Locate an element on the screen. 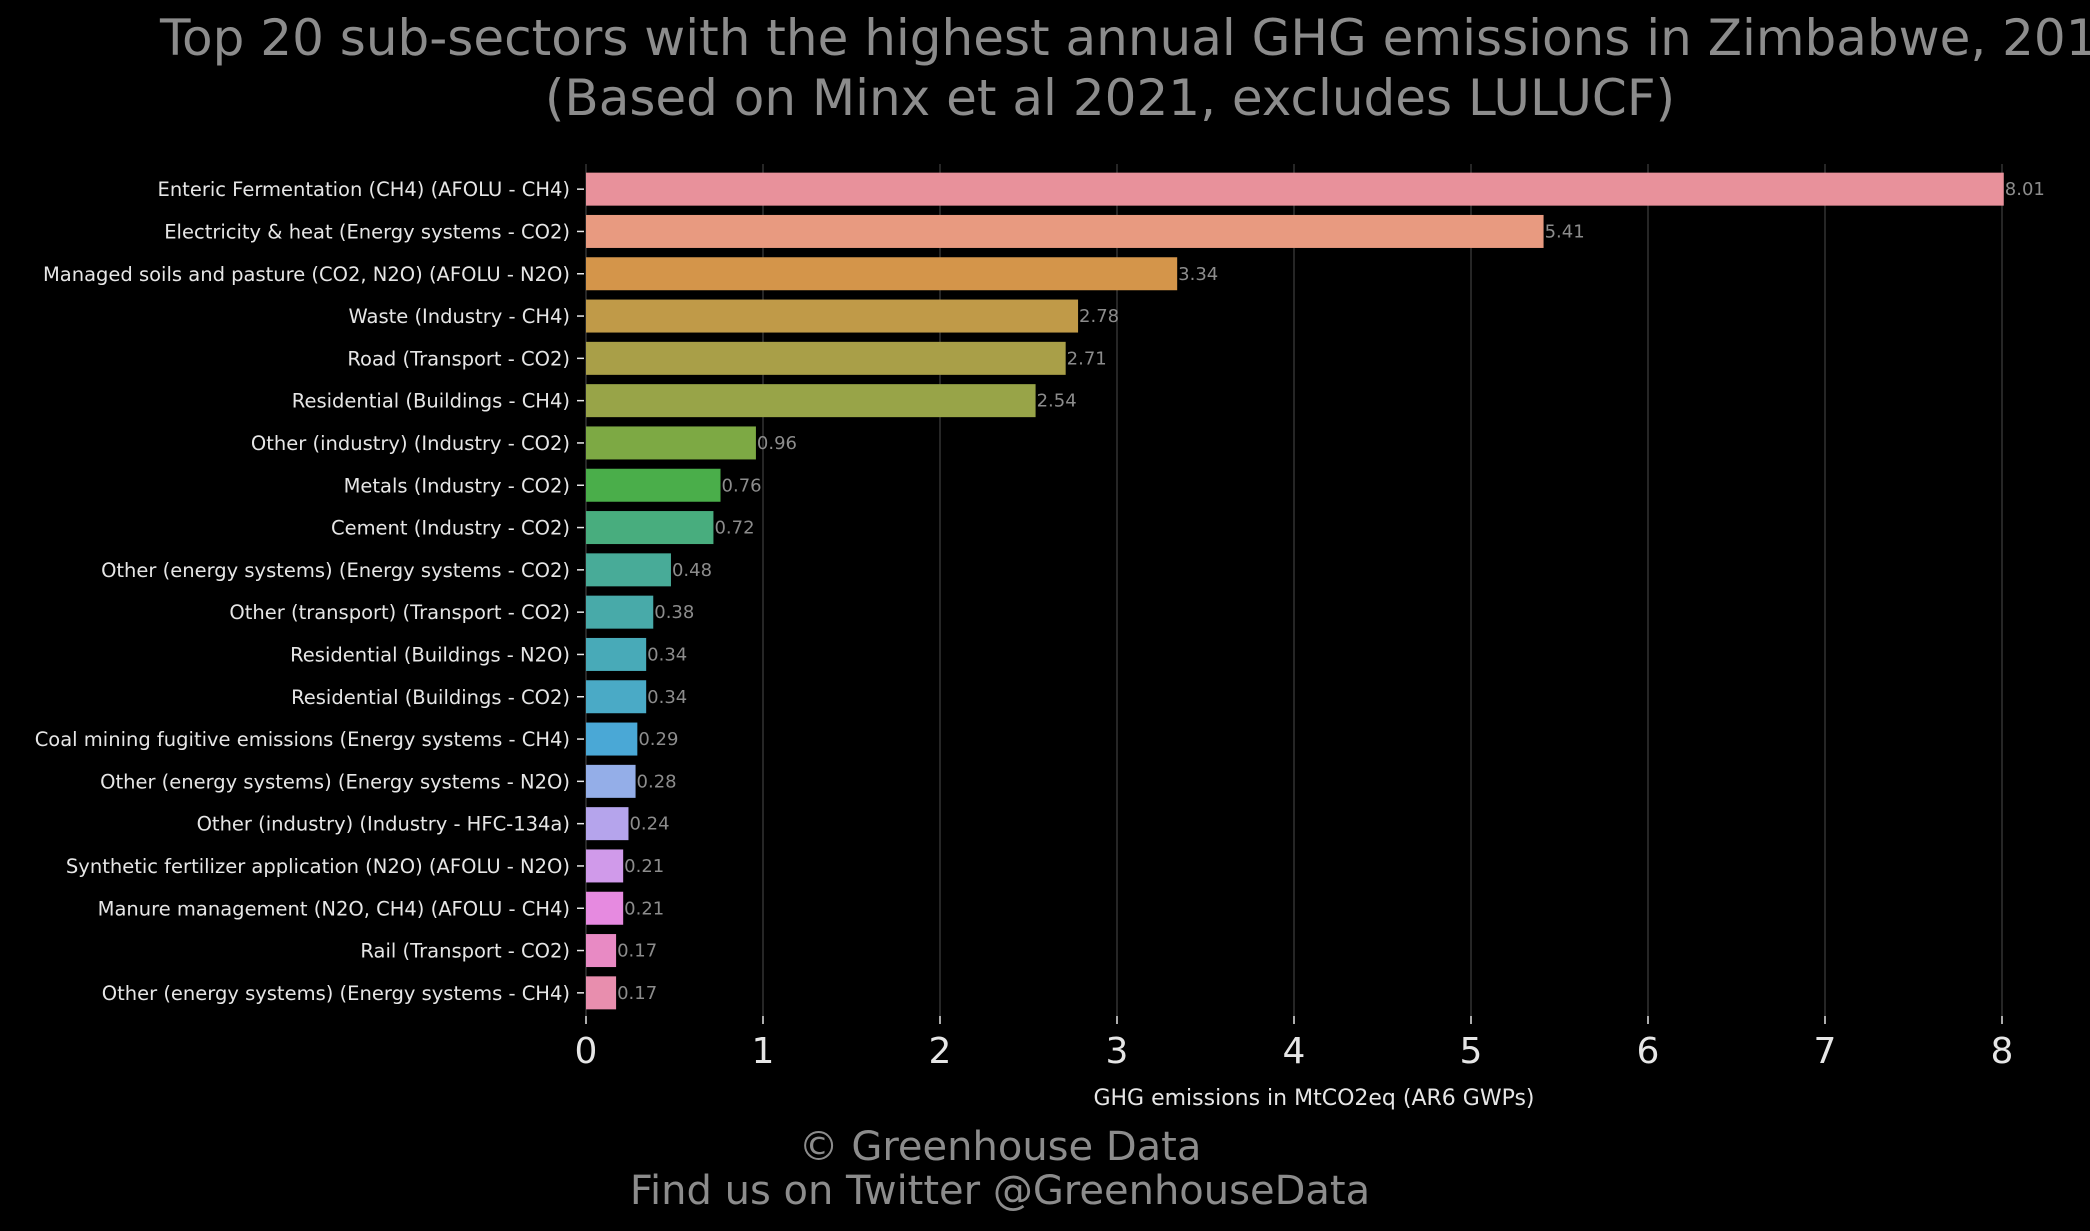  category-label: Rail (Transport - CO2) is located at coordinates (465, 951).